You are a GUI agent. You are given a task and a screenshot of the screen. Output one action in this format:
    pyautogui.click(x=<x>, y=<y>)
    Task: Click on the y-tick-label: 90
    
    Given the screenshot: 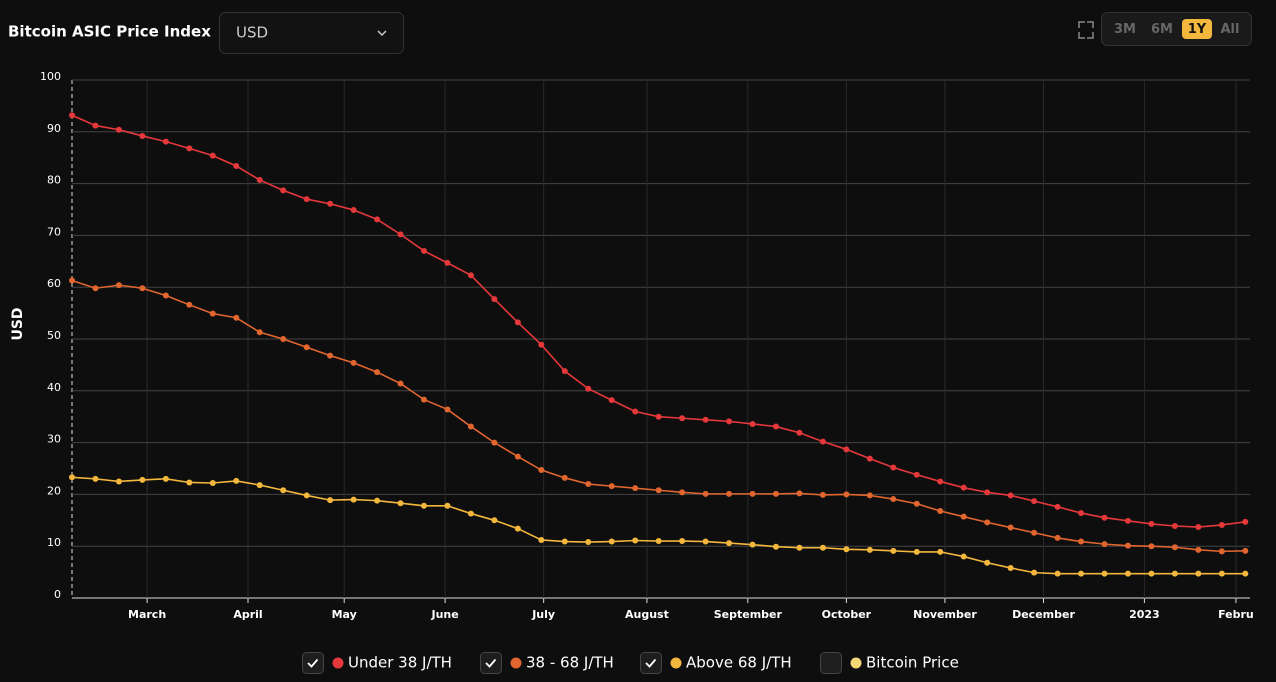 What is the action you would take?
    pyautogui.click(x=54, y=128)
    